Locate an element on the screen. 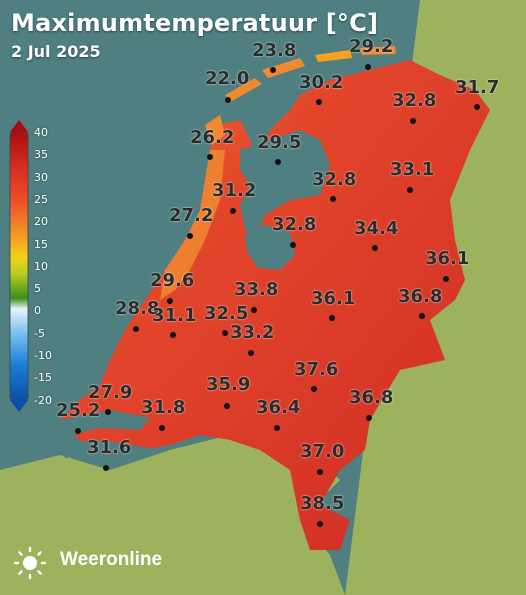 Image resolution: width=526 pixels, height=595 pixels. legend-tick-label: 0 is located at coordinates (37, 311).